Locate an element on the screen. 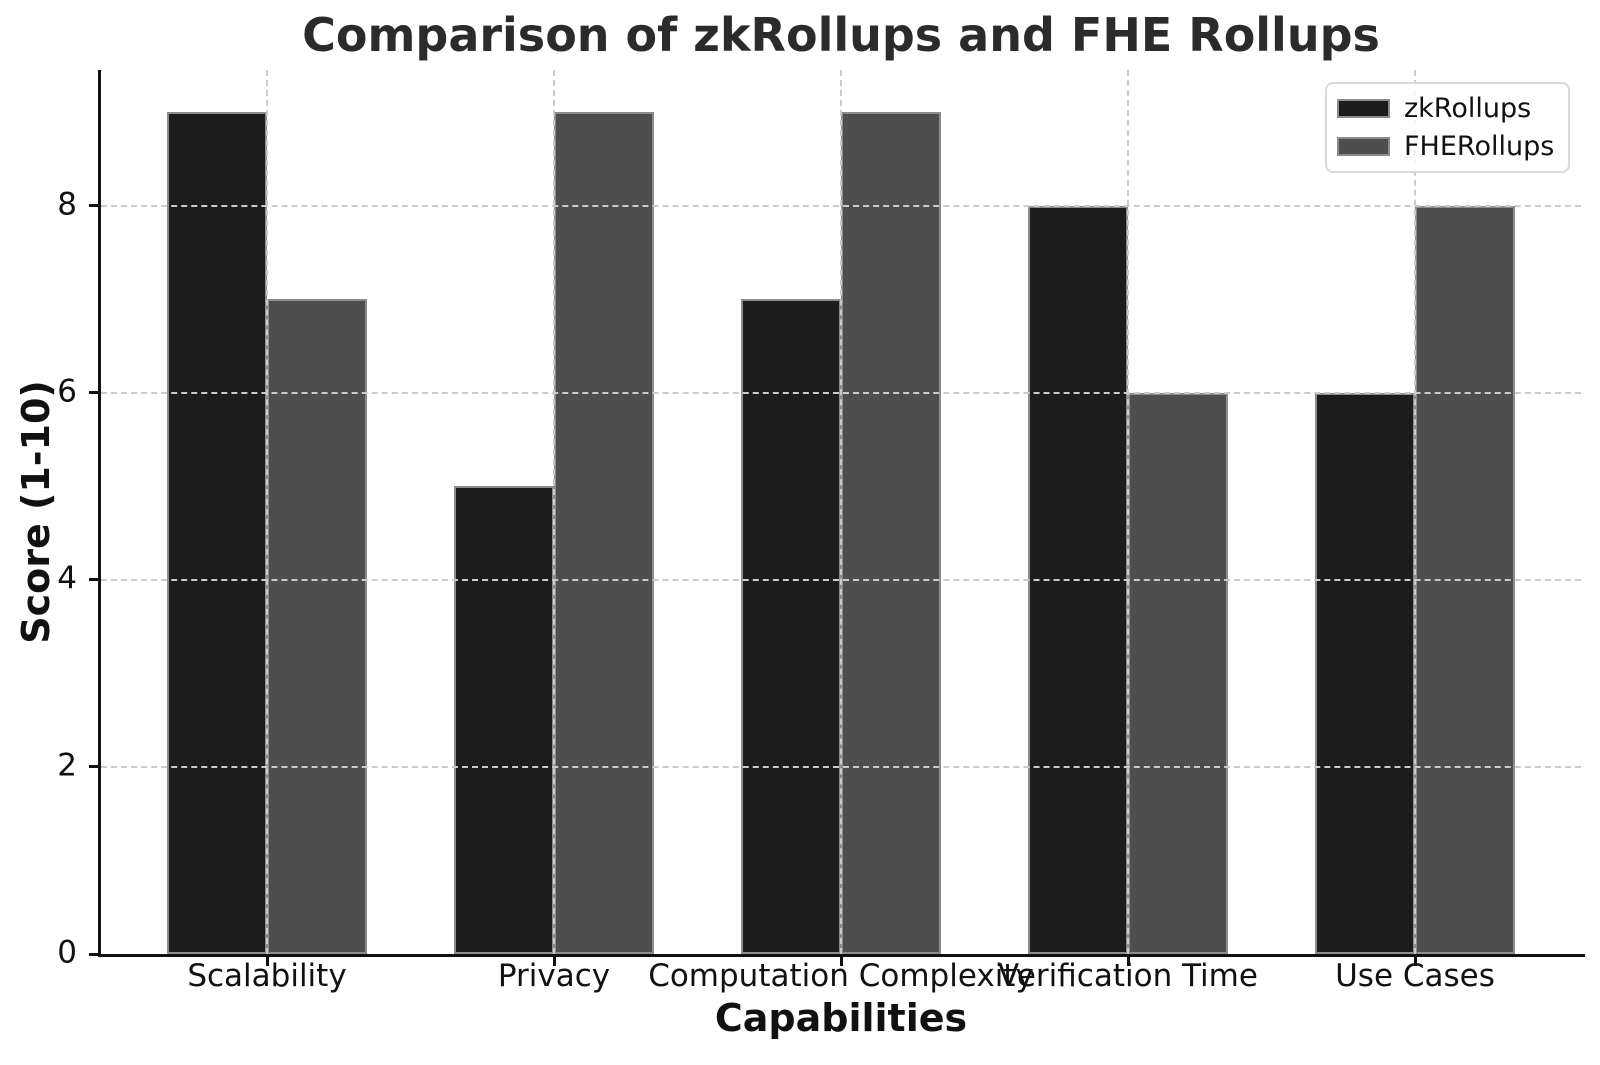  bar-FHERollups-computation-complexity is located at coordinates (891, 533).